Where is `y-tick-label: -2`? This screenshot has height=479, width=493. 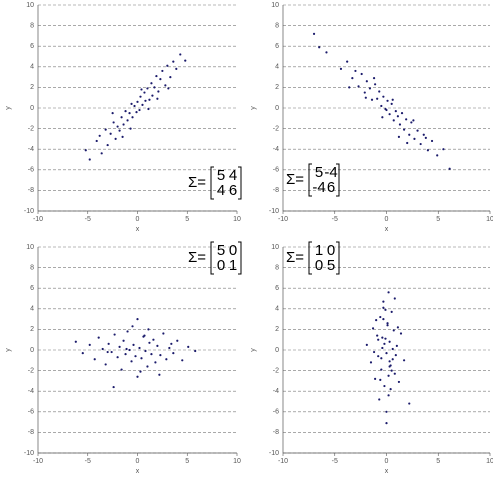 y-tick-label: -2 is located at coordinates (31, 128).